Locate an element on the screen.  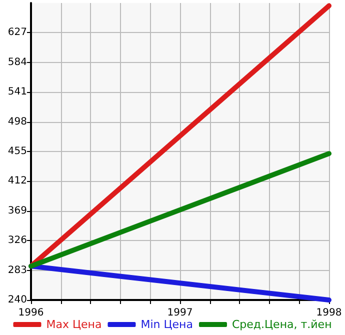
y-tick-label: 369 is located at coordinates (17, 210).